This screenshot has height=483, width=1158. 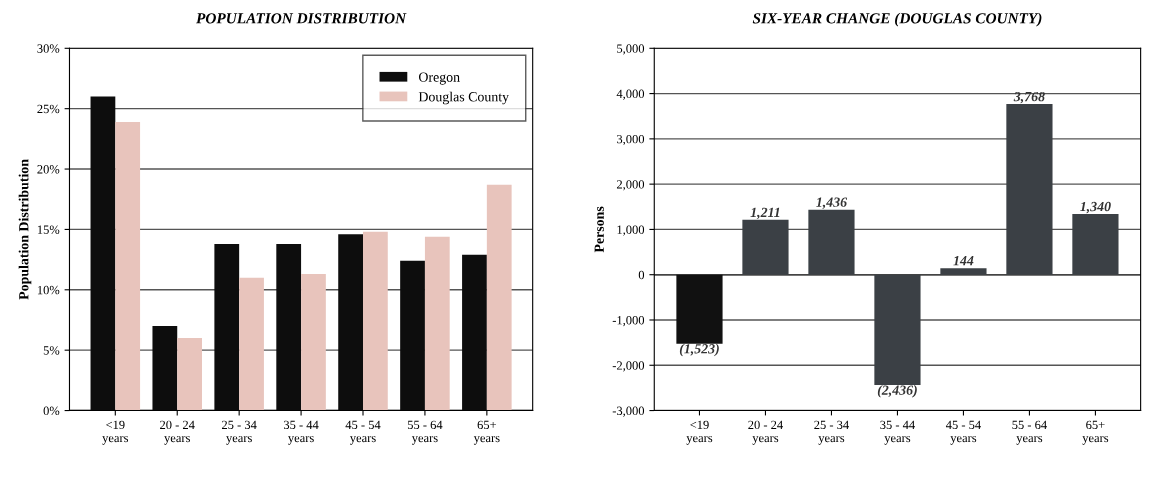 What do you see at coordinates (832, 203) in the screenshot?
I see `data-label: 1,436` at bounding box center [832, 203].